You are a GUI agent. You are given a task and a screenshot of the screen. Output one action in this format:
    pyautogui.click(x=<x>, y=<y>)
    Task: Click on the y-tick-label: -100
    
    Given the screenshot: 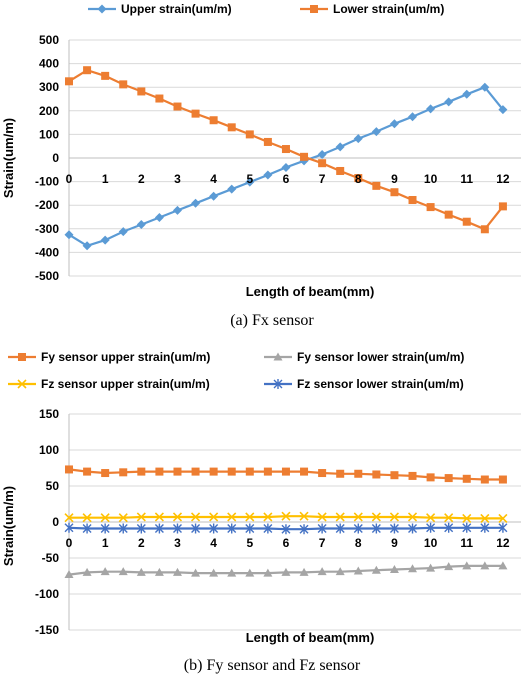 What is the action you would take?
    pyautogui.click(x=47, y=182)
    